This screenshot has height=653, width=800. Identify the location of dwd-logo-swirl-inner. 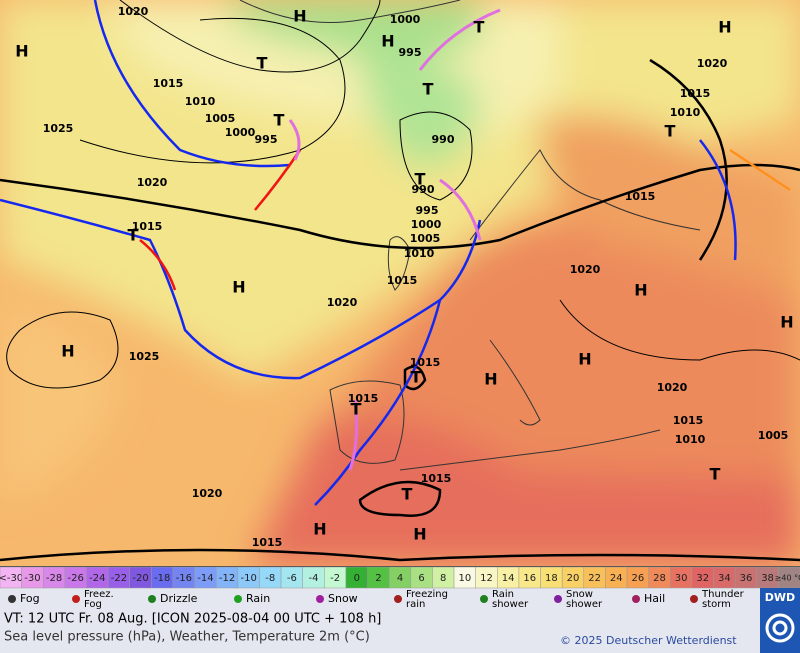
(780, 628).